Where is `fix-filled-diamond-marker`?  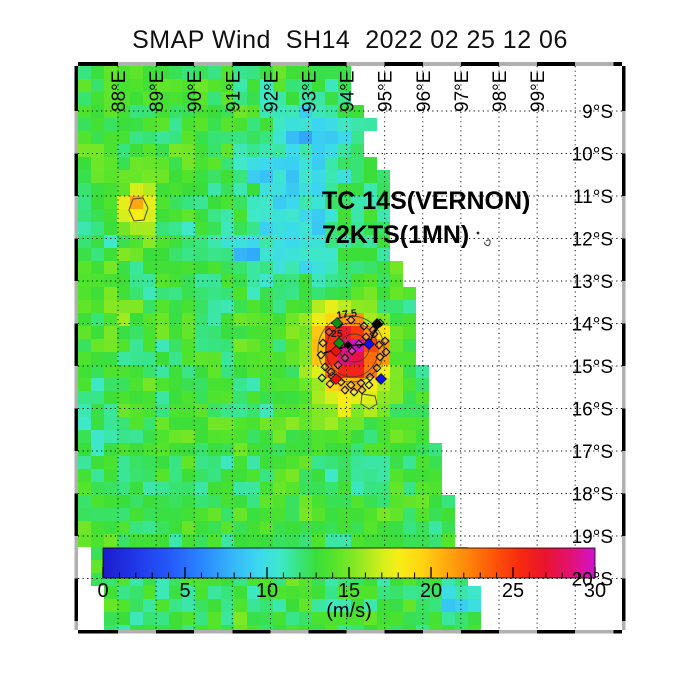
fix-filled-diamond-marker is located at coordinates (377, 324).